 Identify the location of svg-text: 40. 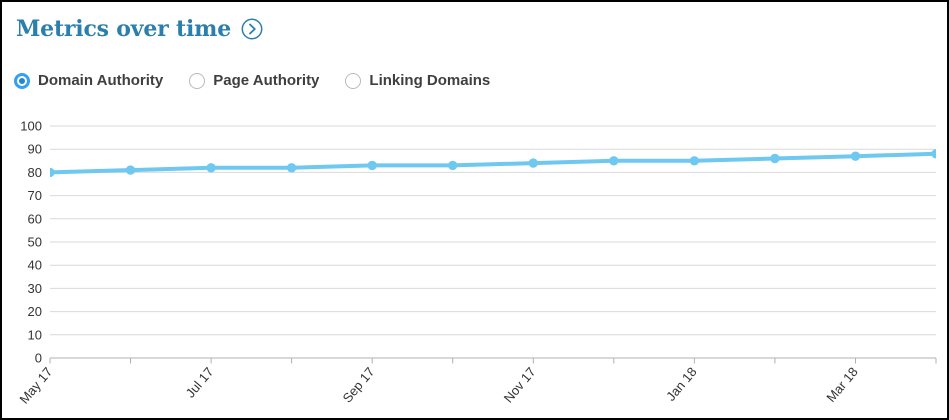
(35, 265).